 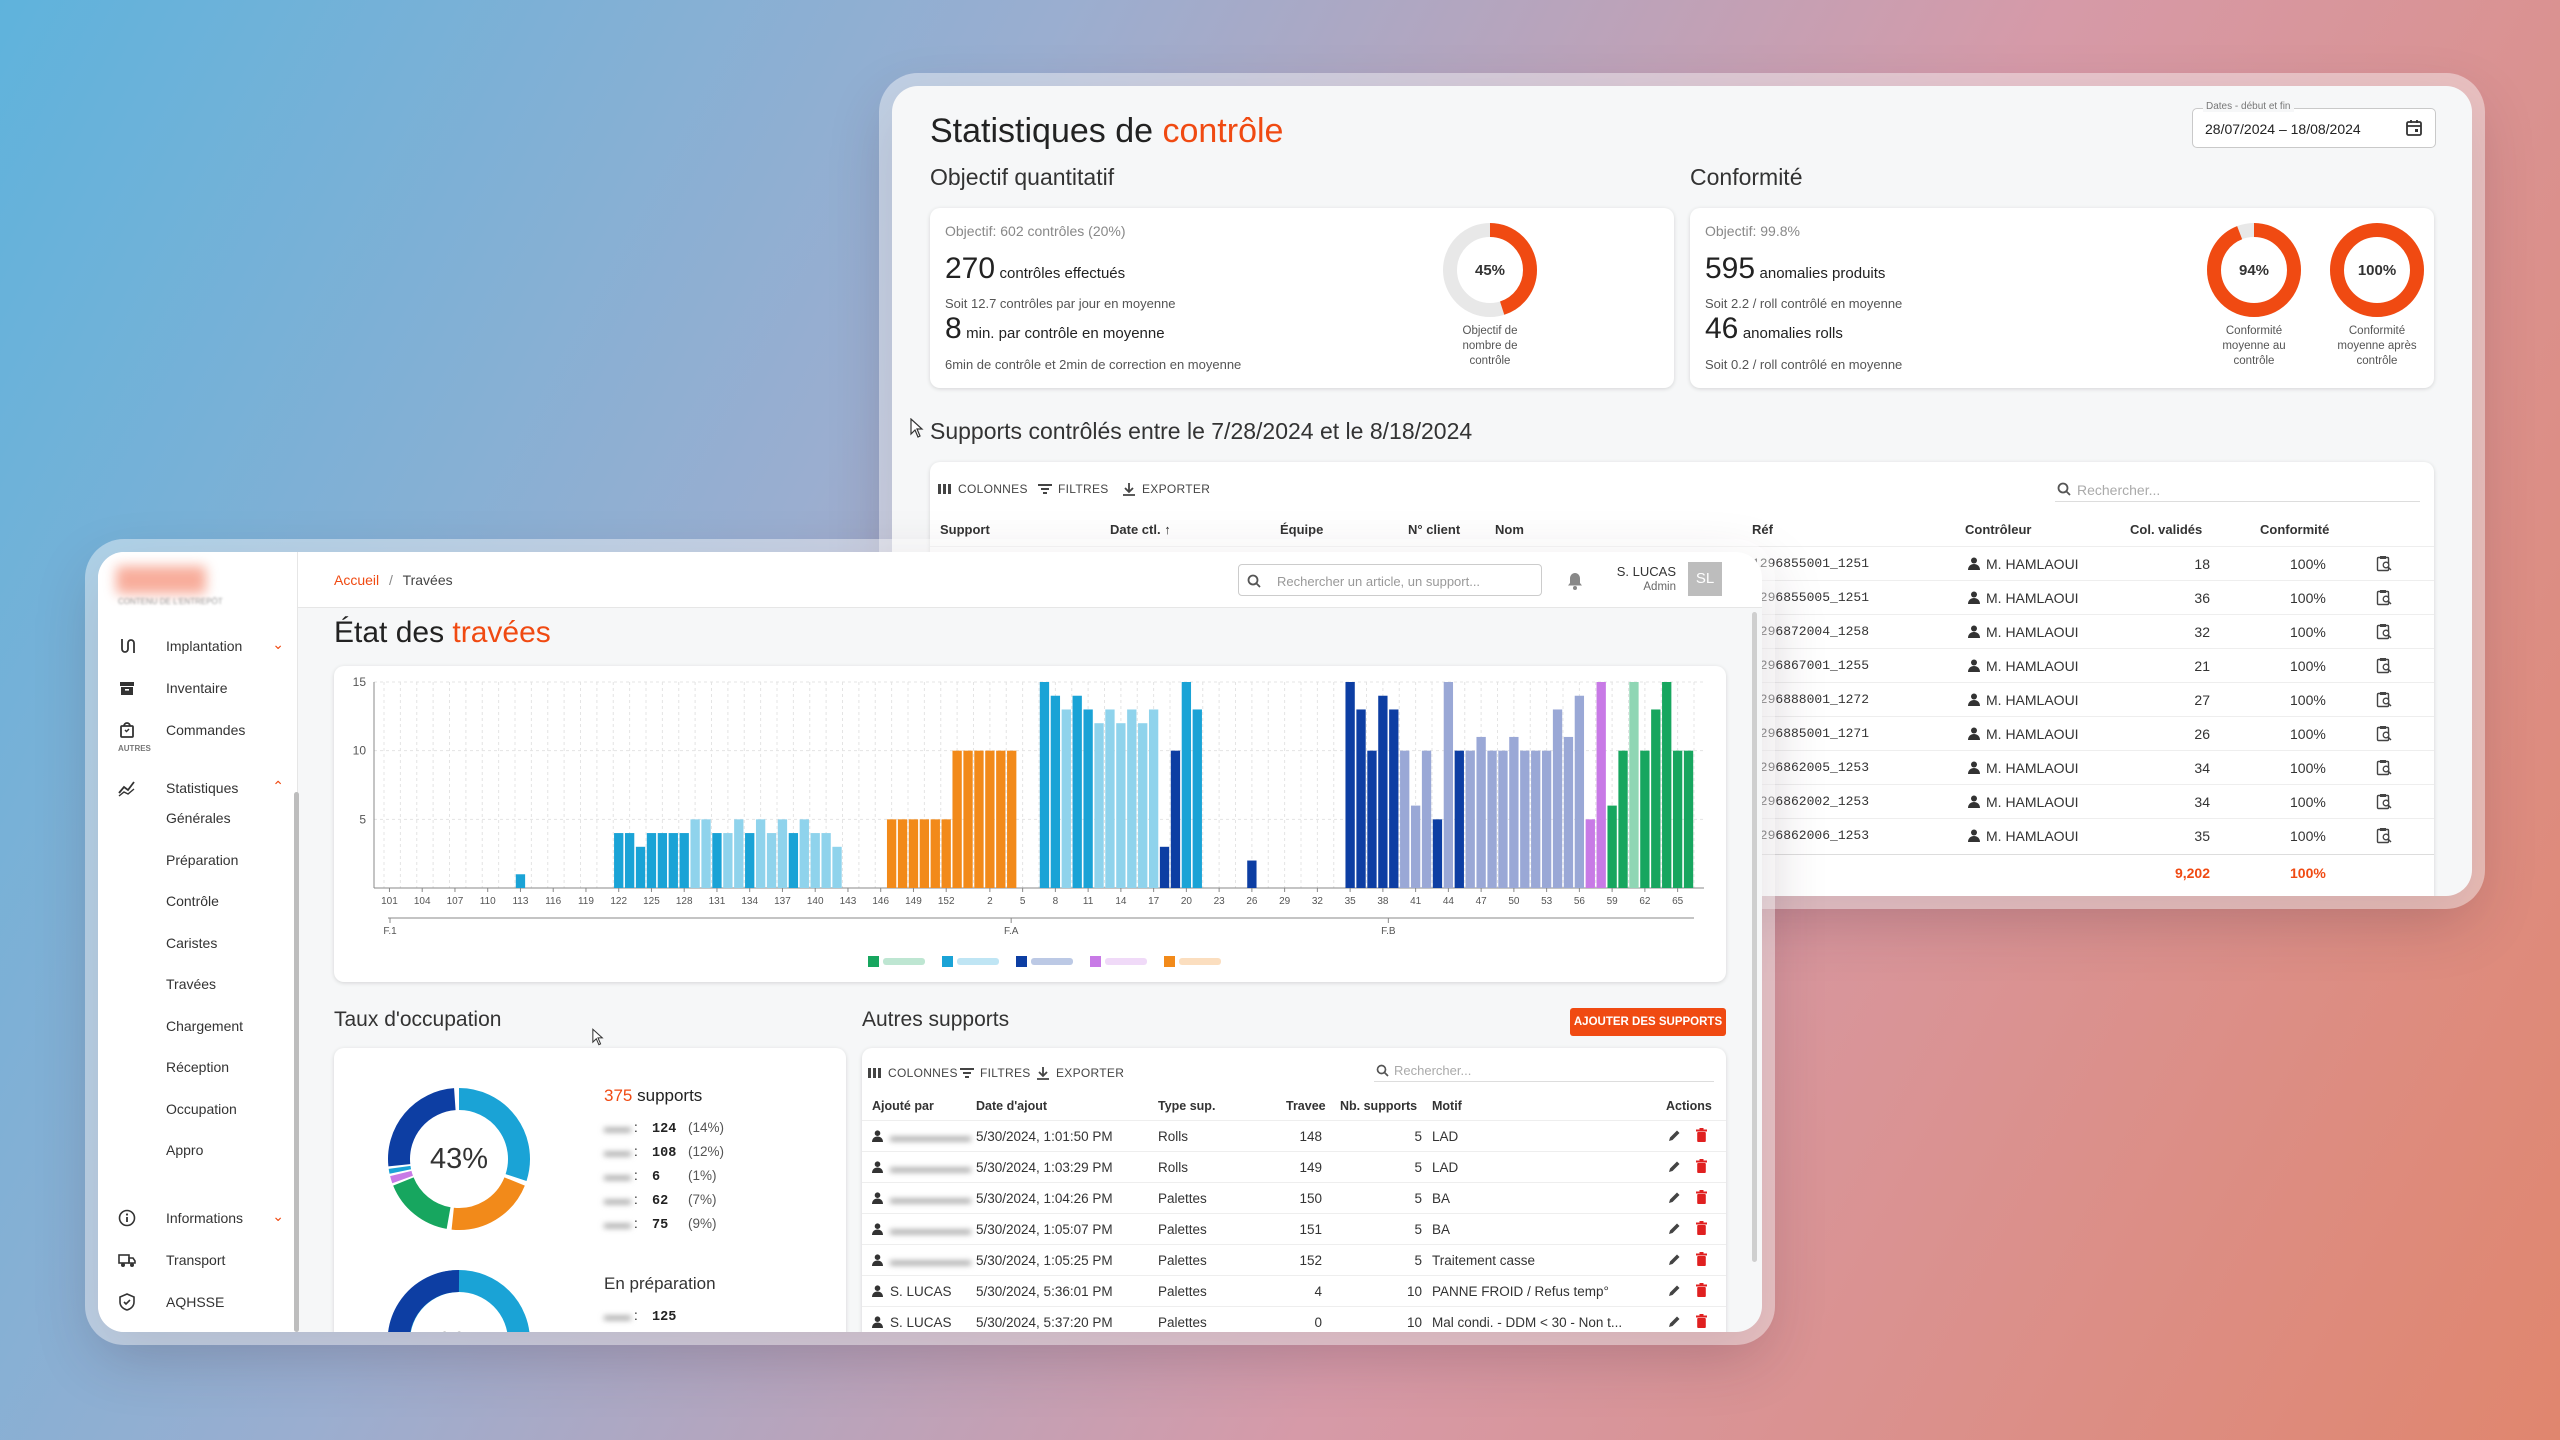 What do you see at coordinates (2295, 529) in the screenshot?
I see `col-conformite: Conformité` at bounding box center [2295, 529].